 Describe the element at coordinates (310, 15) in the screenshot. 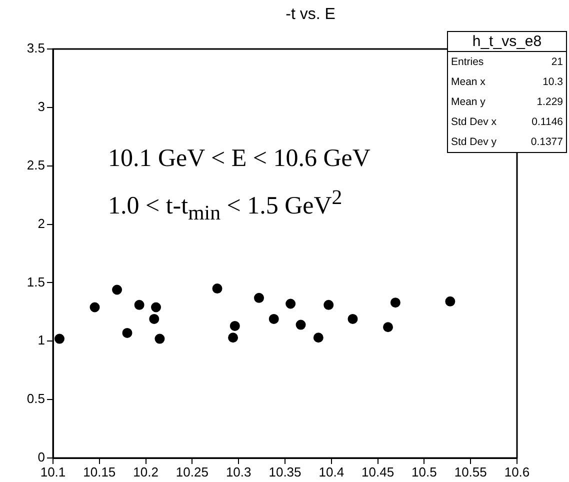

I see `chart-title: -t vs. E` at that location.